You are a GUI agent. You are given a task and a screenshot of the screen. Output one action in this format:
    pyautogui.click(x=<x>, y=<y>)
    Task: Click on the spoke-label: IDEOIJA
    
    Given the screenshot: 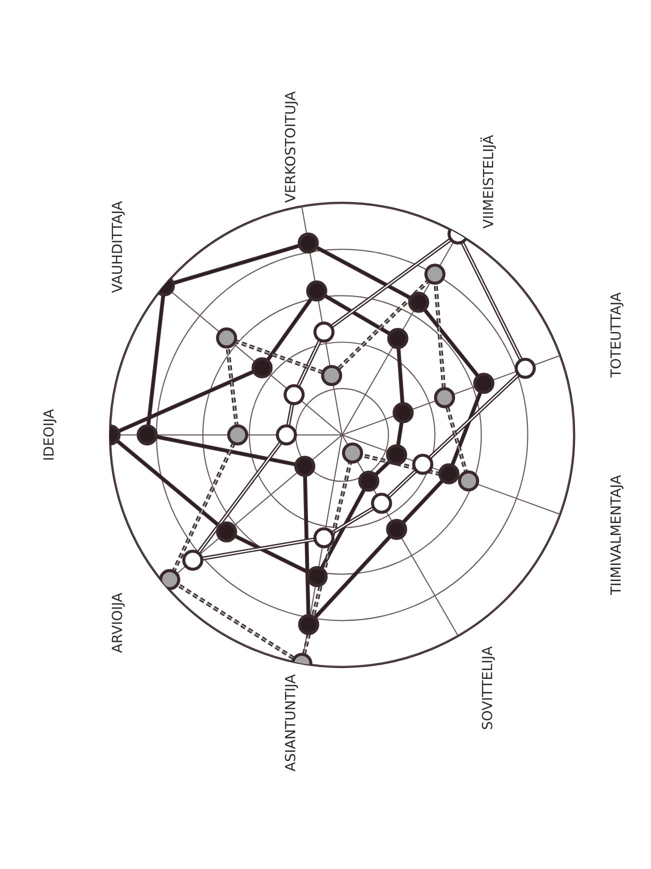 What is the action you would take?
    pyautogui.click(x=49, y=434)
    